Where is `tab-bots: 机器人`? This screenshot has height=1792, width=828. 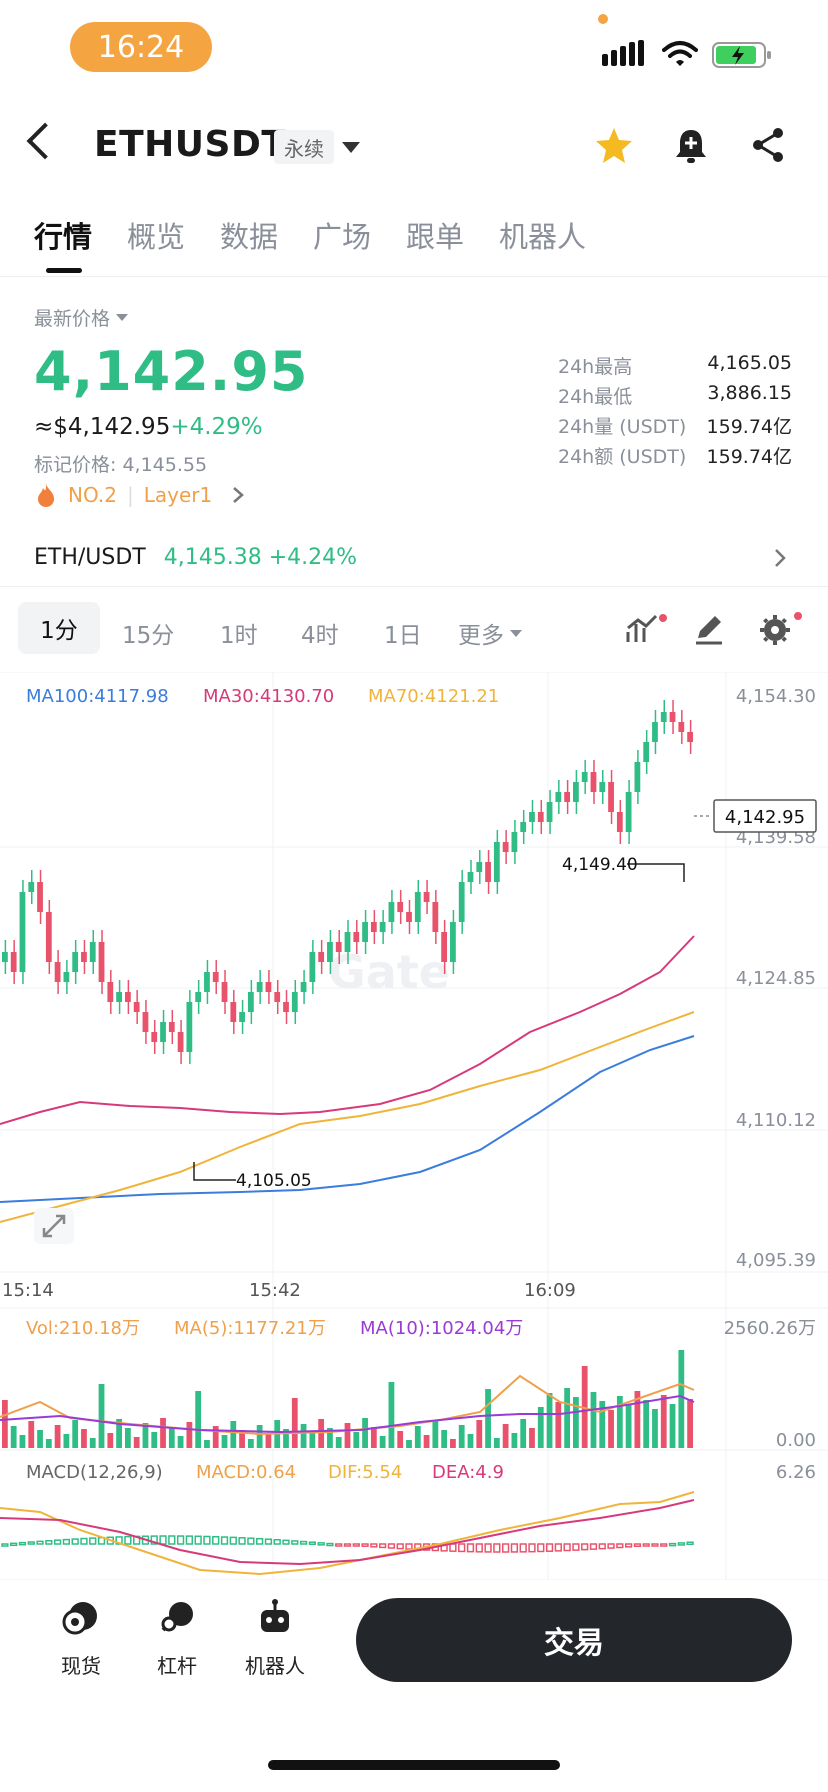
tab-bots: 机器人 is located at coordinates (543, 237).